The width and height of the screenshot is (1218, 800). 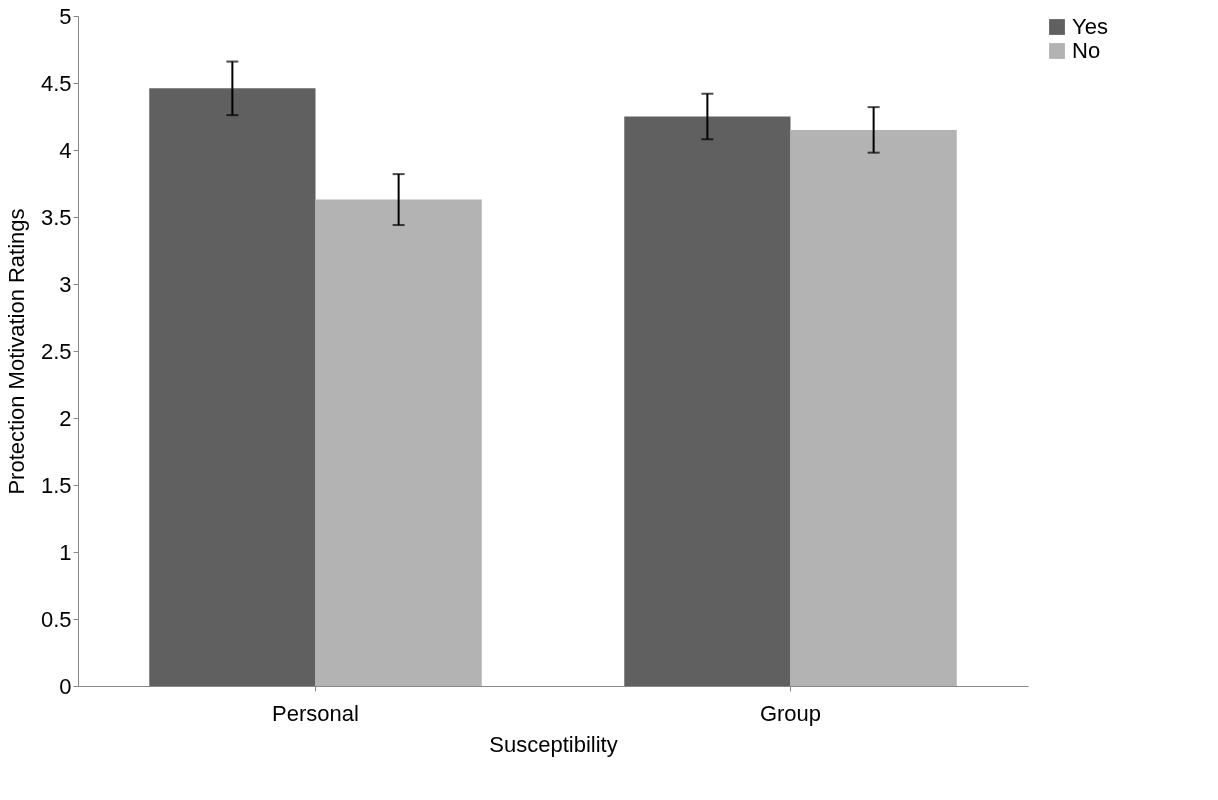 I want to click on y-tick-label: 5, so click(x=65, y=16).